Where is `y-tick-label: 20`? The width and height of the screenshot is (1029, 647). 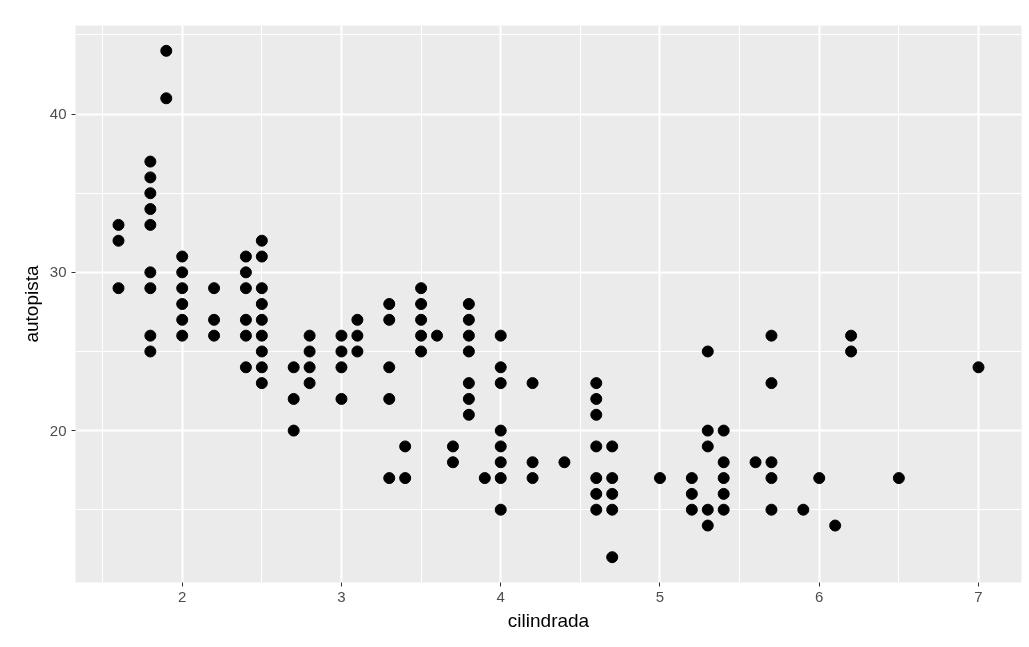 y-tick-label: 20 is located at coordinates (58, 430).